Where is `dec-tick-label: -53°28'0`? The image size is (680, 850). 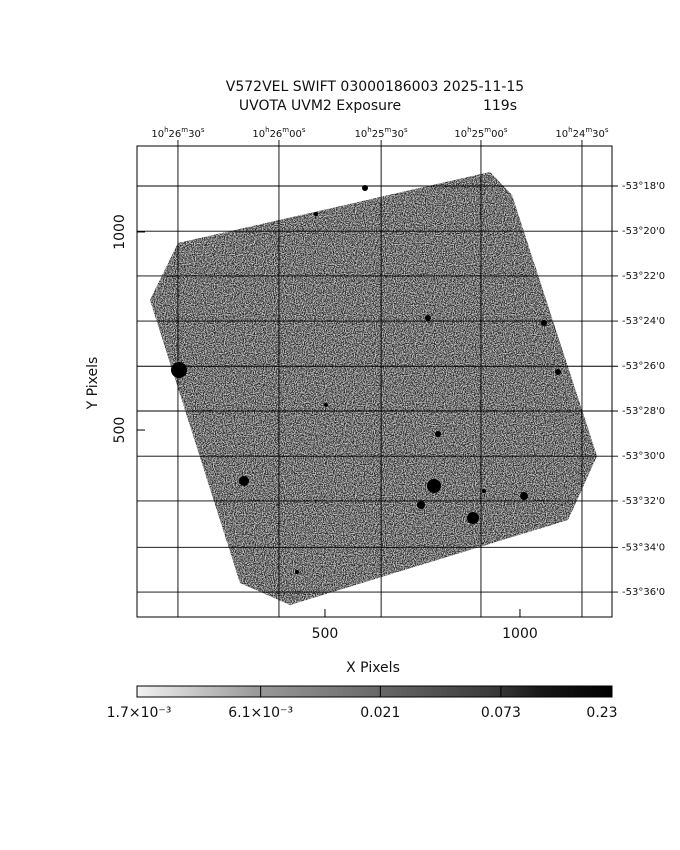
dec-tick-label: -53°28'0 is located at coordinates (643, 411).